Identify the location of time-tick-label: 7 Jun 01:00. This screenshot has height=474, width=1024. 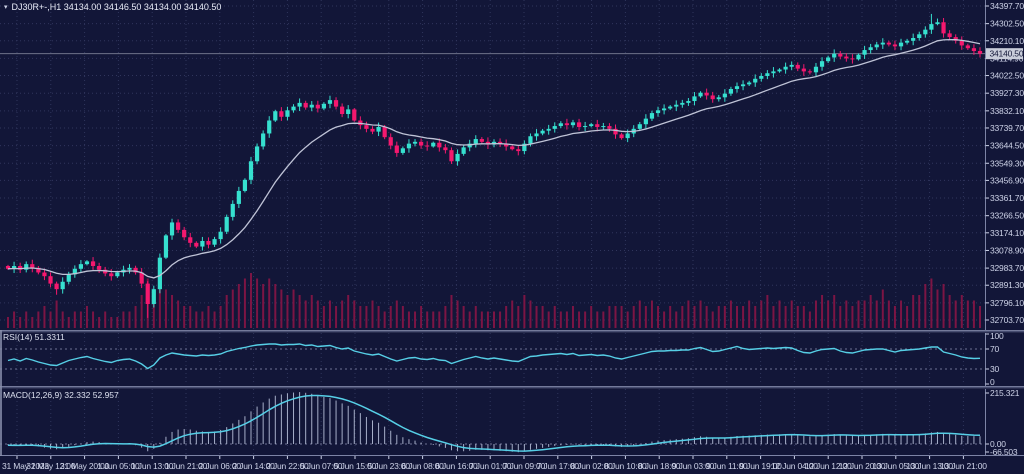
(490, 466).